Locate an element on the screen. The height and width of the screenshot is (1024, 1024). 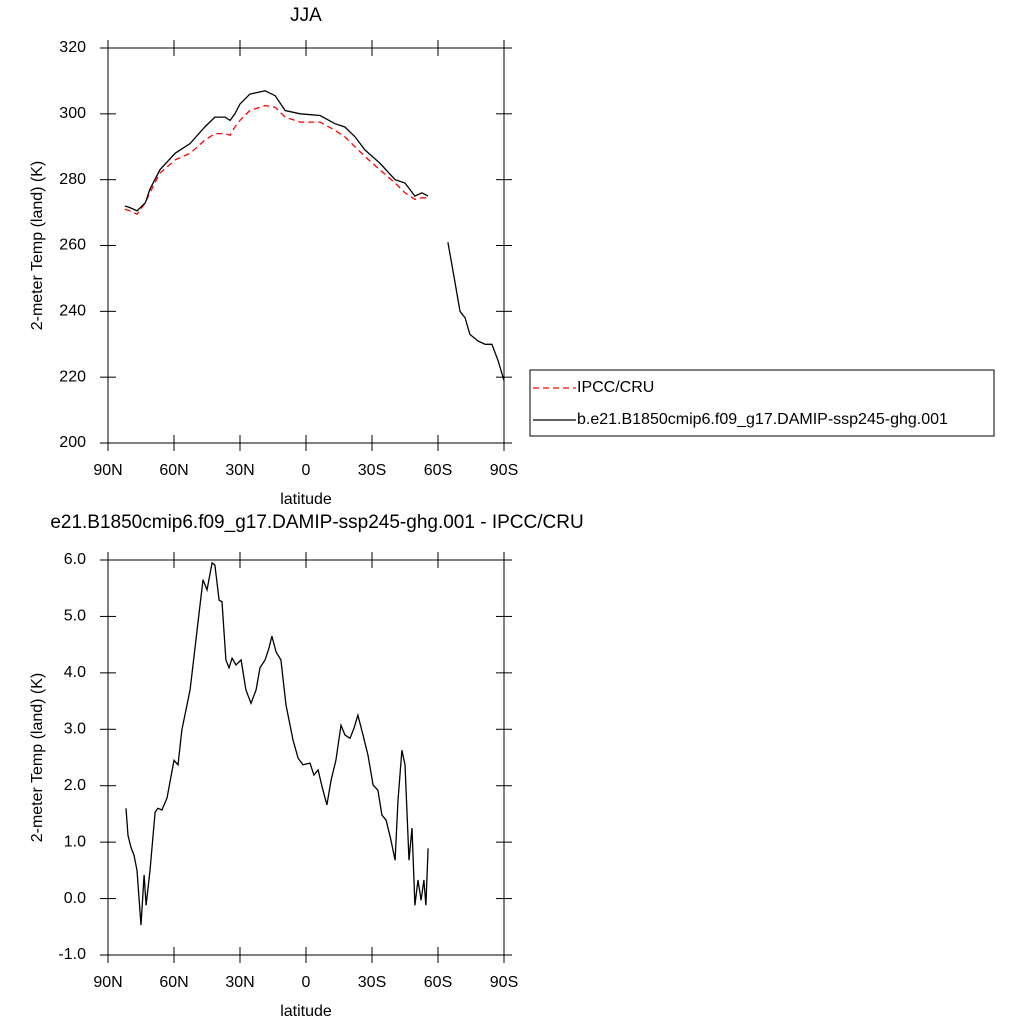
legend-label: IPCC/CRU is located at coordinates (615, 387).